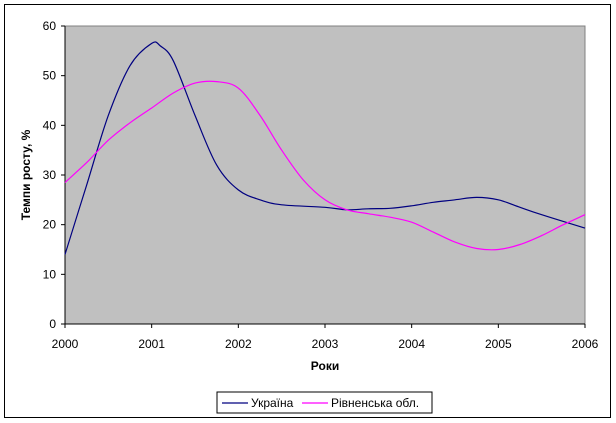 The image size is (616, 423). I want to click on legend-label-rivne: Рівненська обл., so click(375, 403).